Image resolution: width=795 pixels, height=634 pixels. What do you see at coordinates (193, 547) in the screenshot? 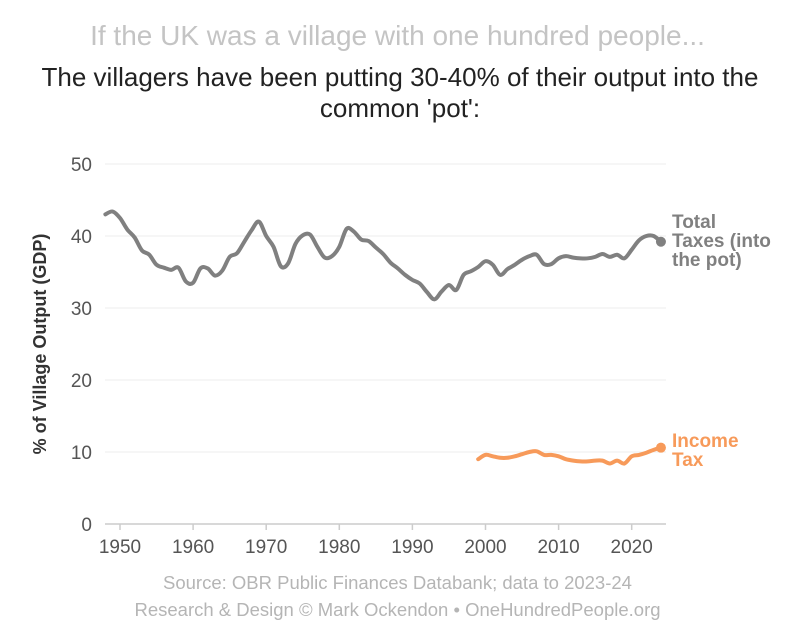
I see `x-tick-label: 1960` at bounding box center [193, 547].